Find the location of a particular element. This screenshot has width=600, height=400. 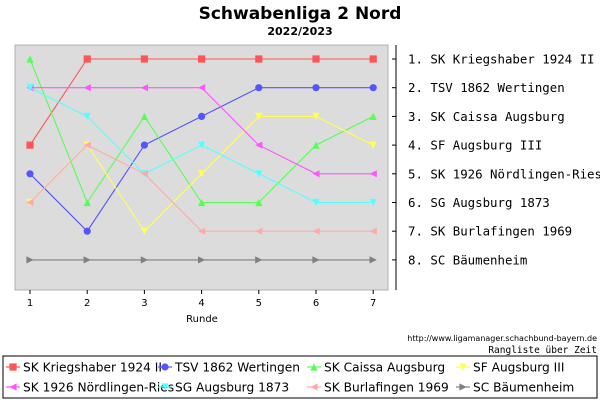

x-axis: 1 2 3 4 5 6 7 is located at coordinates (201, 299).